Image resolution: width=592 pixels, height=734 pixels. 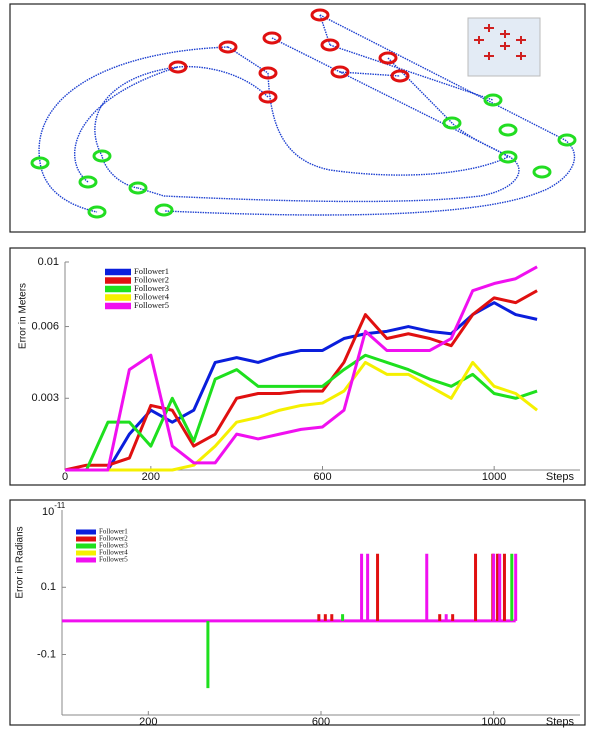 I want to click on multiplier-base: 10, so click(x=48, y=512).